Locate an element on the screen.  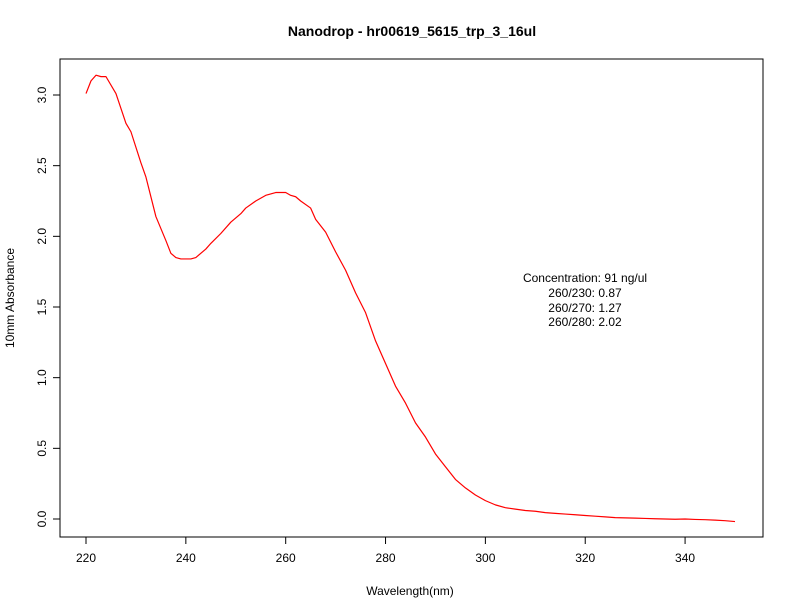
x-tick-label: 240 is located at coordinates (186, 558).